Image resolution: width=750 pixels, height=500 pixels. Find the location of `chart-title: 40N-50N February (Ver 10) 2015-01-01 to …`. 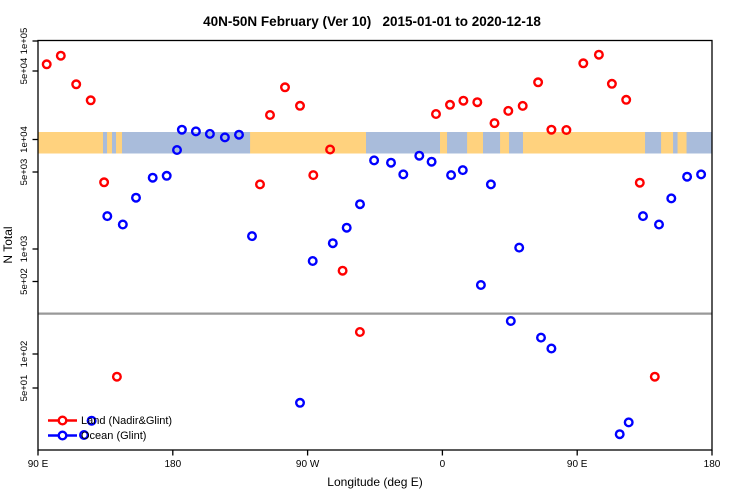

chart-title: 40N-50N February (Ver 10) 2015-01-01 to … is located at coordinates (372, 21).